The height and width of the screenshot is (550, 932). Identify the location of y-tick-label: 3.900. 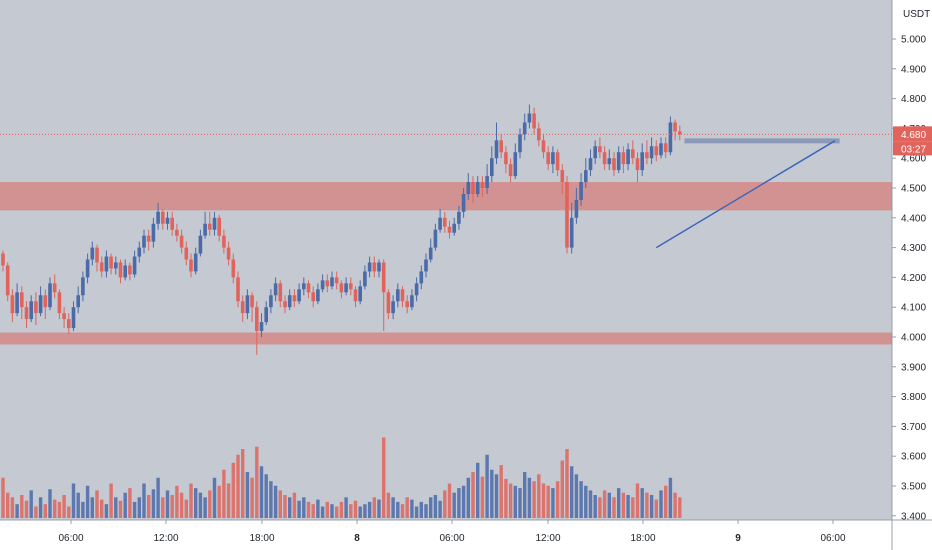
(913, 367).